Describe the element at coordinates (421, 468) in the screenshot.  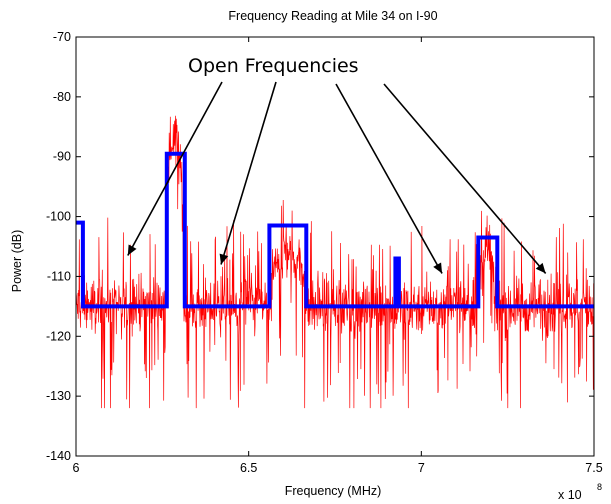
I see `x-tick-label: 7` at that location.